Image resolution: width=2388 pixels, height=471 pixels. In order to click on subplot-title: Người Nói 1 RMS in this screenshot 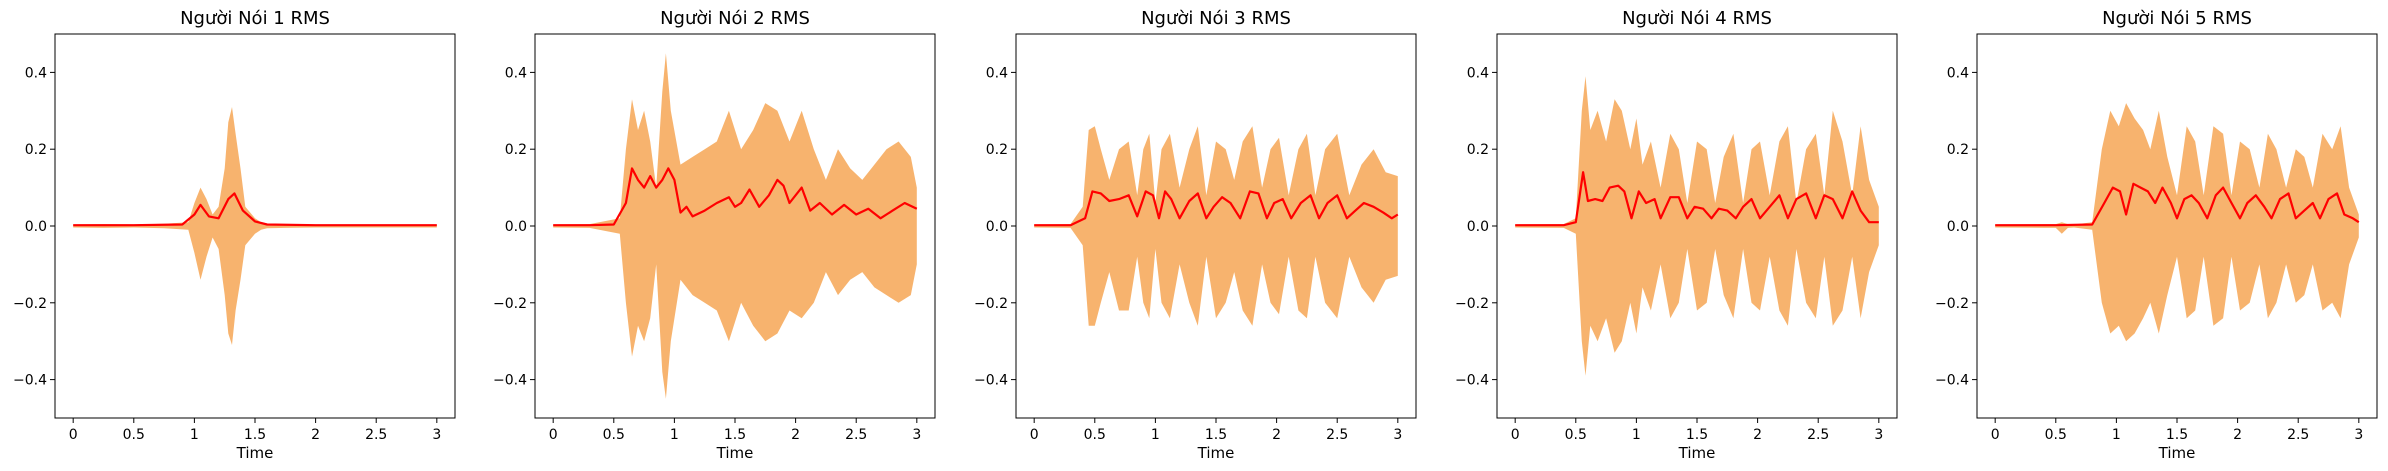, I will do `click(255, 18)`.